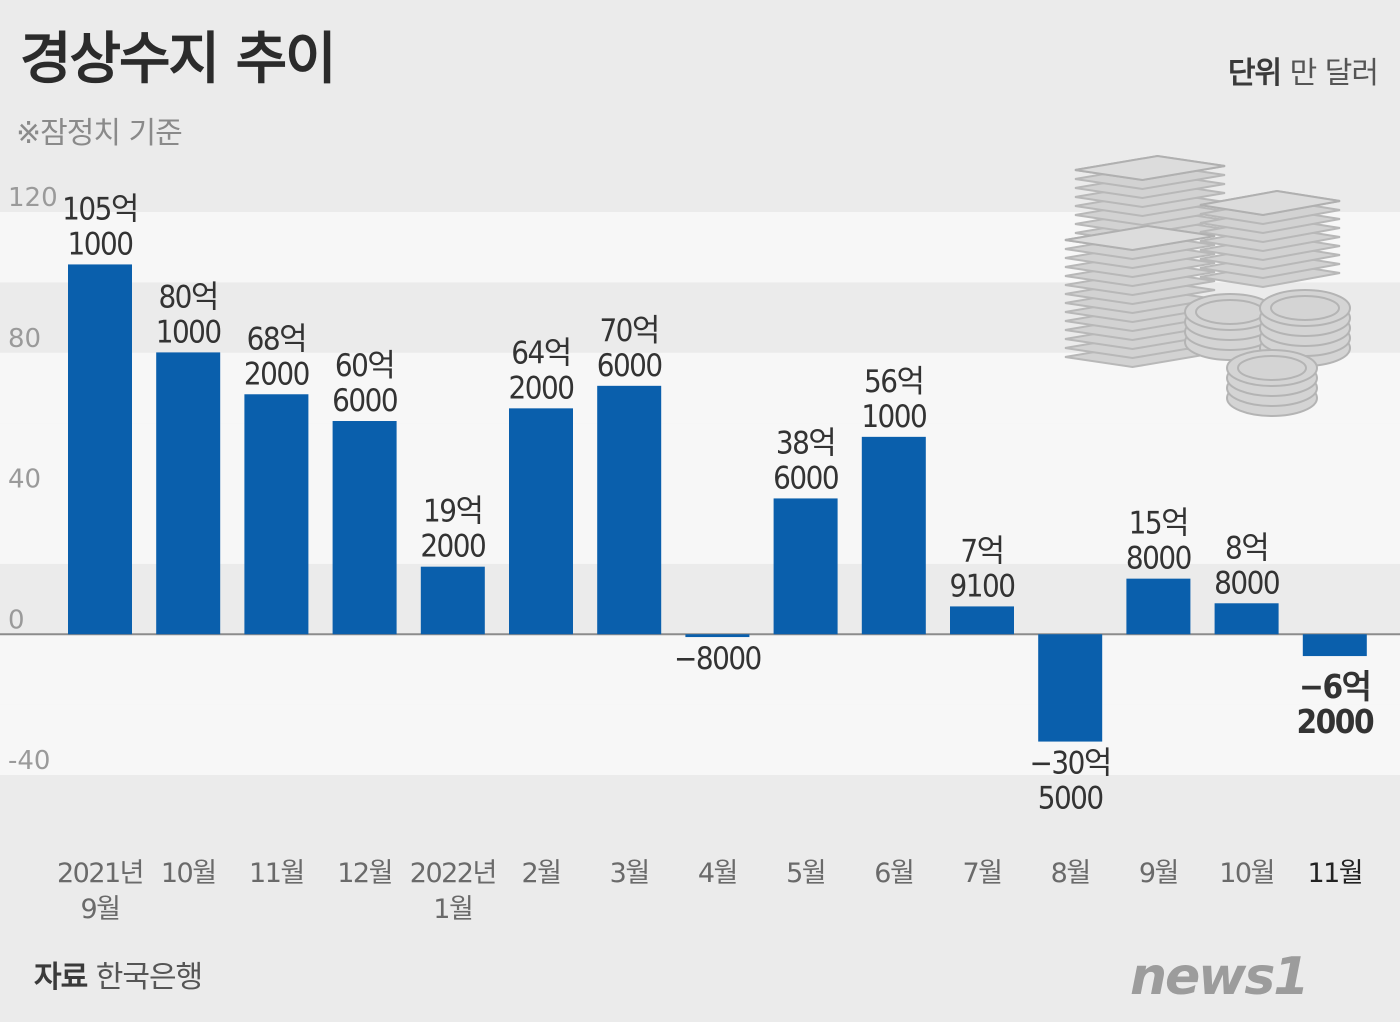  Describe the element at coordinates (24, 339) in the screenshot. I see `y-tick-label: 80` at that location.